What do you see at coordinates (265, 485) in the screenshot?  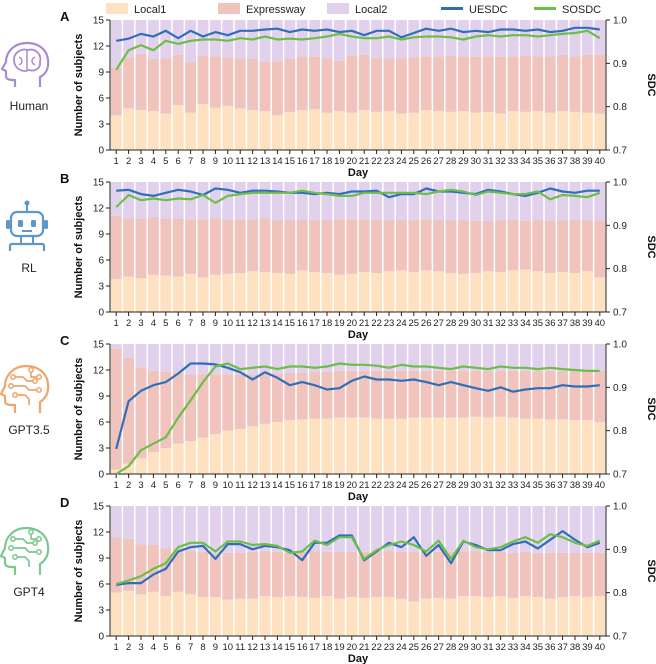 I see `x-tick-label: 13` at bounding box center [265, 485].